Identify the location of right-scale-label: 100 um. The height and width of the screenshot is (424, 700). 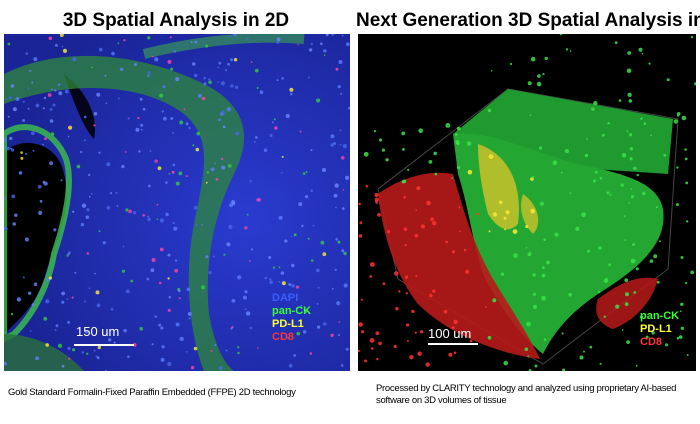
(450, 333).